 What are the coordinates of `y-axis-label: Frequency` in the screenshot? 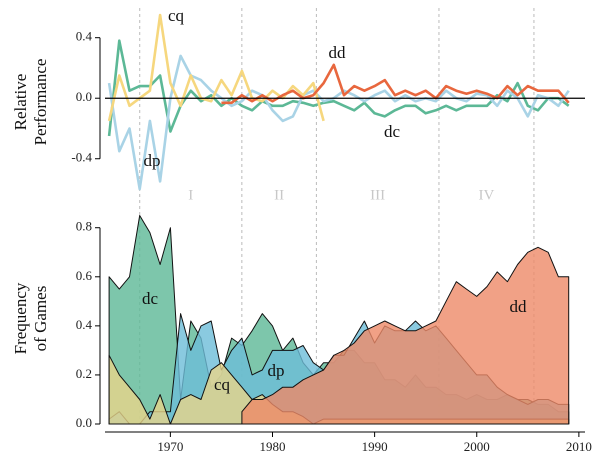 It's located at (20, 318).